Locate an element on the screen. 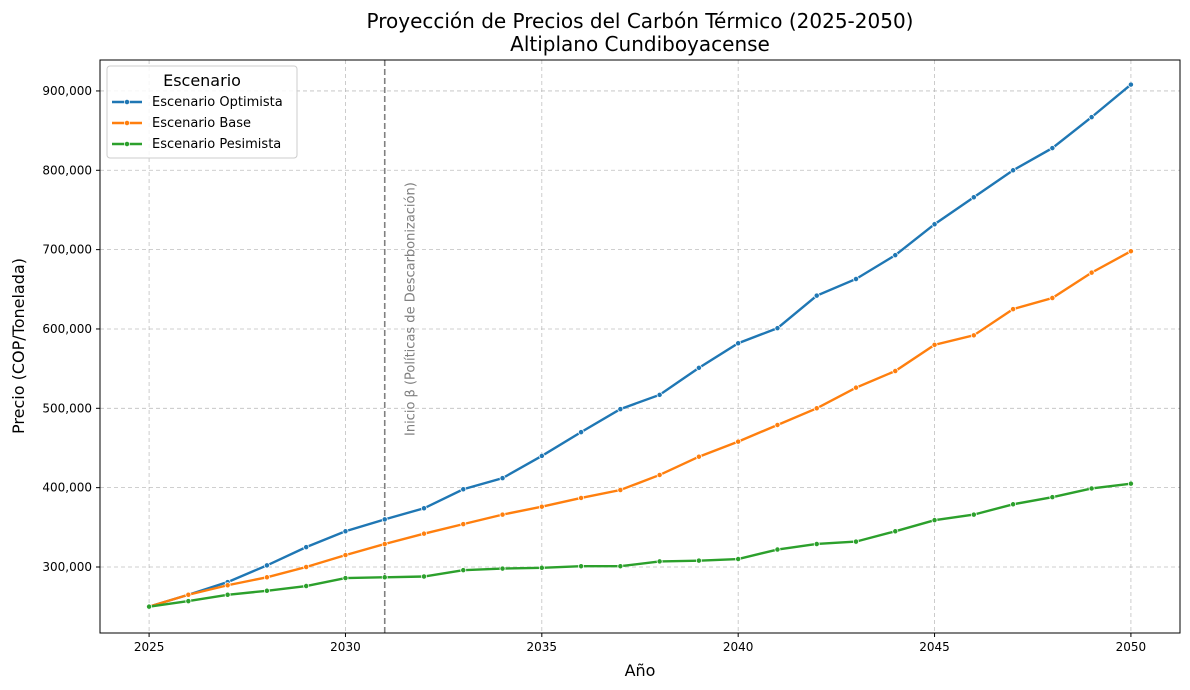 The height and width of the screenshot is (690, 1190). x-tick-label: 2035 is located at coordinates (542, 647).